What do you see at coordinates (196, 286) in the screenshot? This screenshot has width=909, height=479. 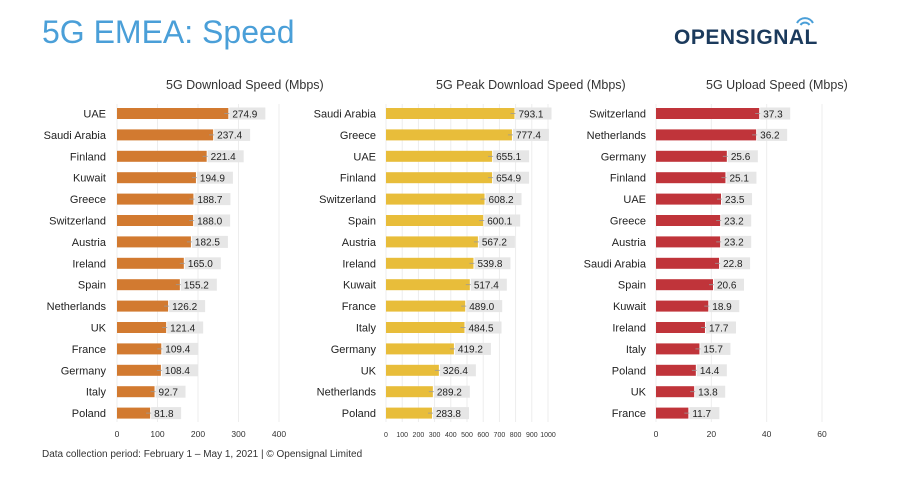 I see `data-label: 155.2` at bounding box center [196, 286].